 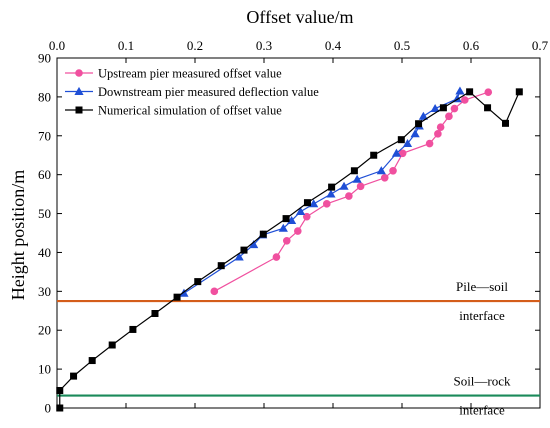 I want to click on reference-label-top: Pile—soil, so click(x=482, y=286).